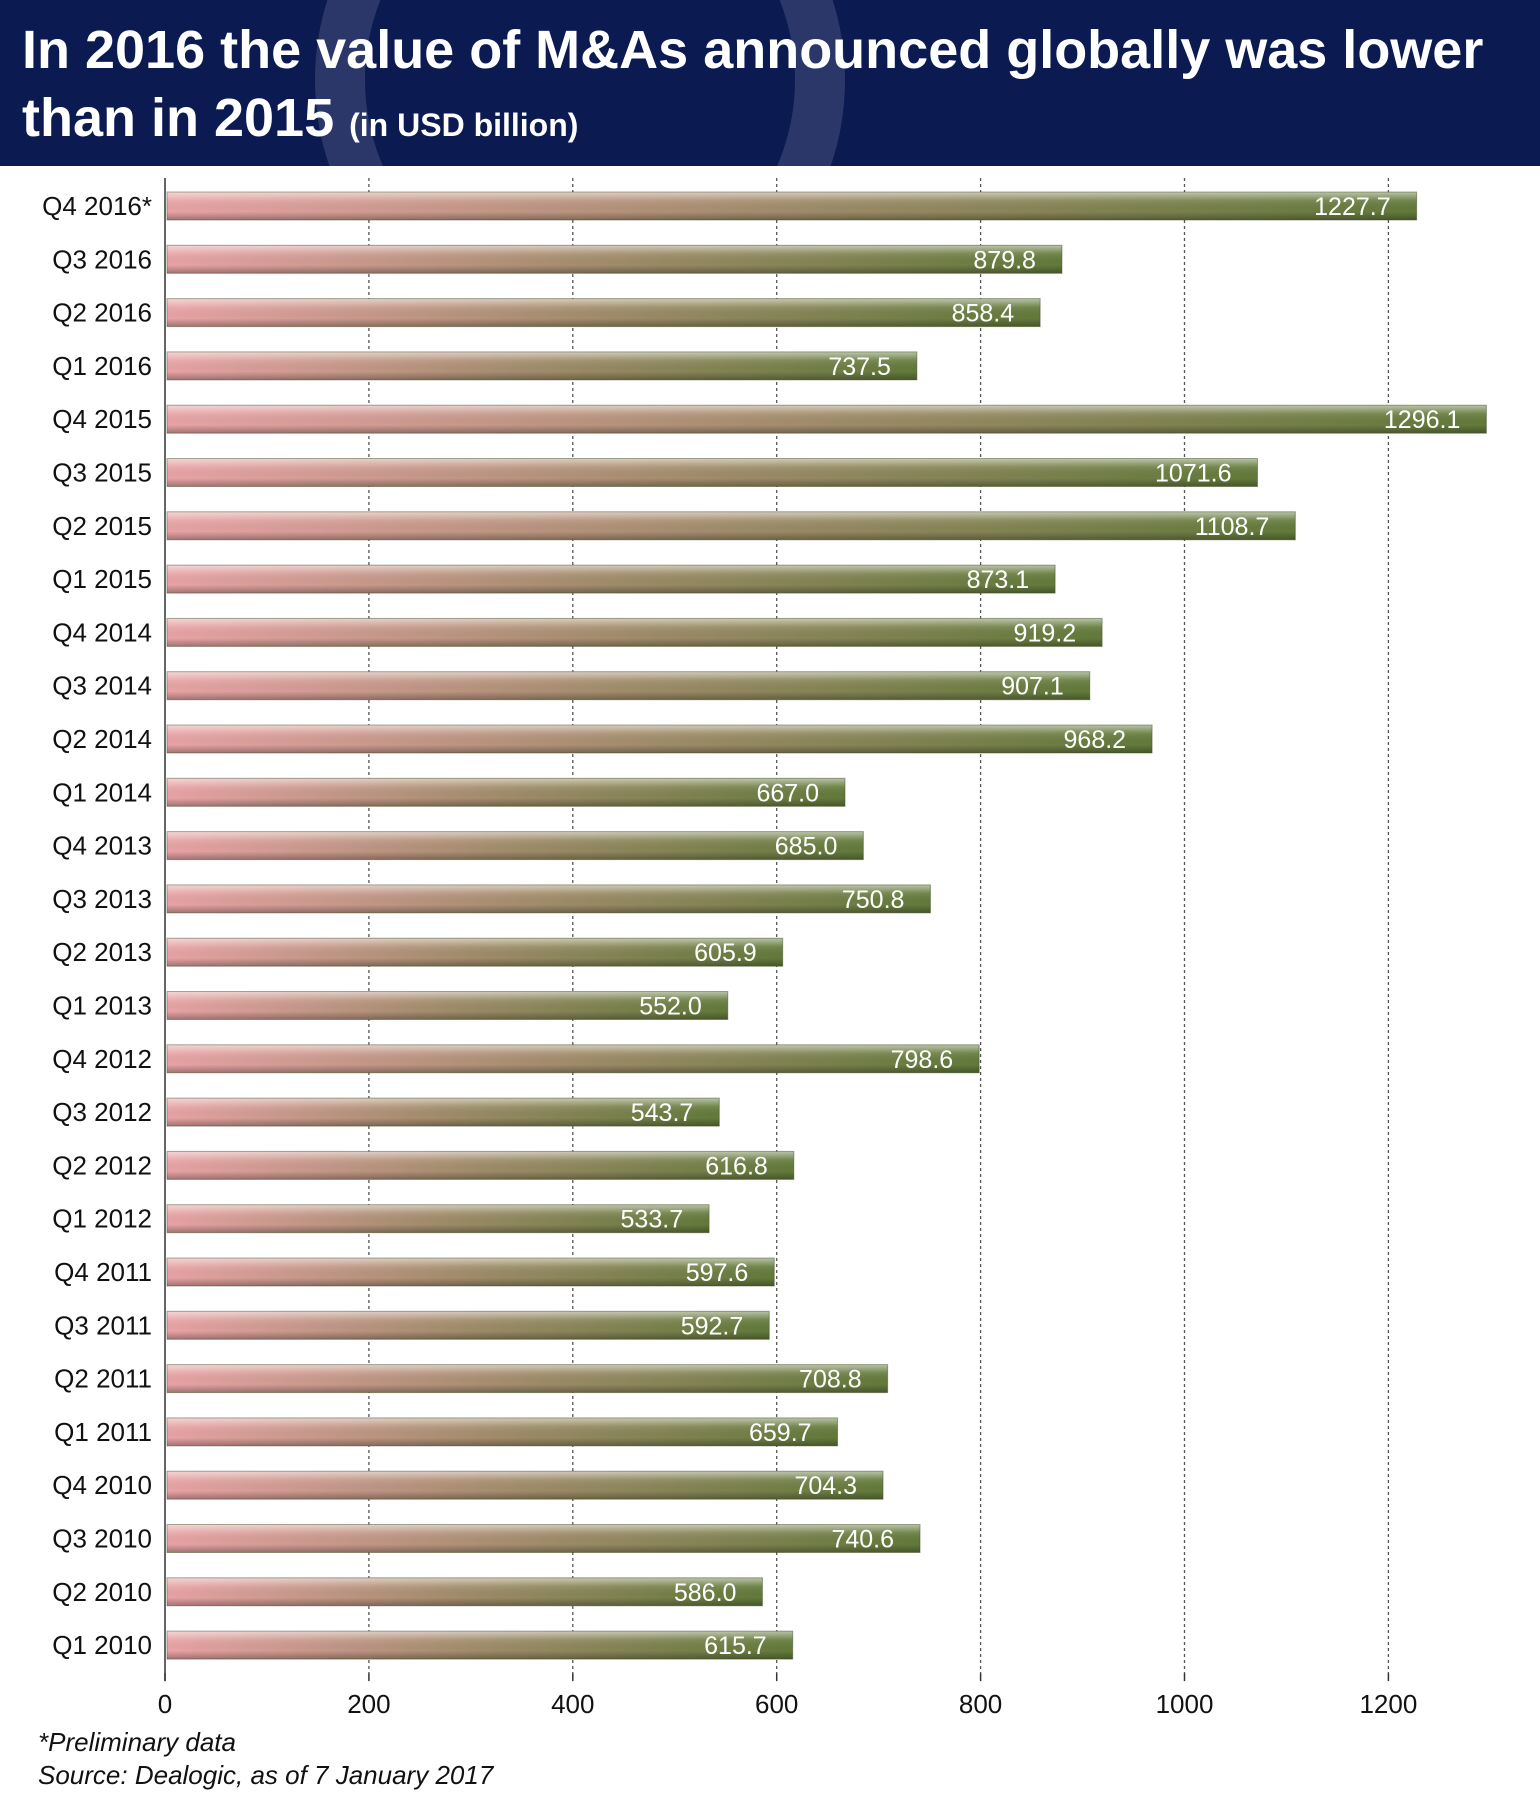  I want to click on category-label: Q4 2015, so click(102, 419).